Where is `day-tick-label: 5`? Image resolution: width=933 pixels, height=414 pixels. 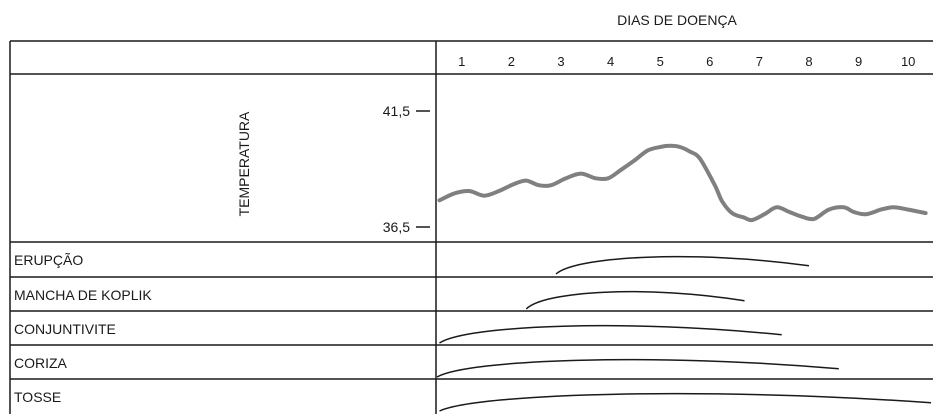 day-tick-label: 5 is located at coordinates (660, 61).